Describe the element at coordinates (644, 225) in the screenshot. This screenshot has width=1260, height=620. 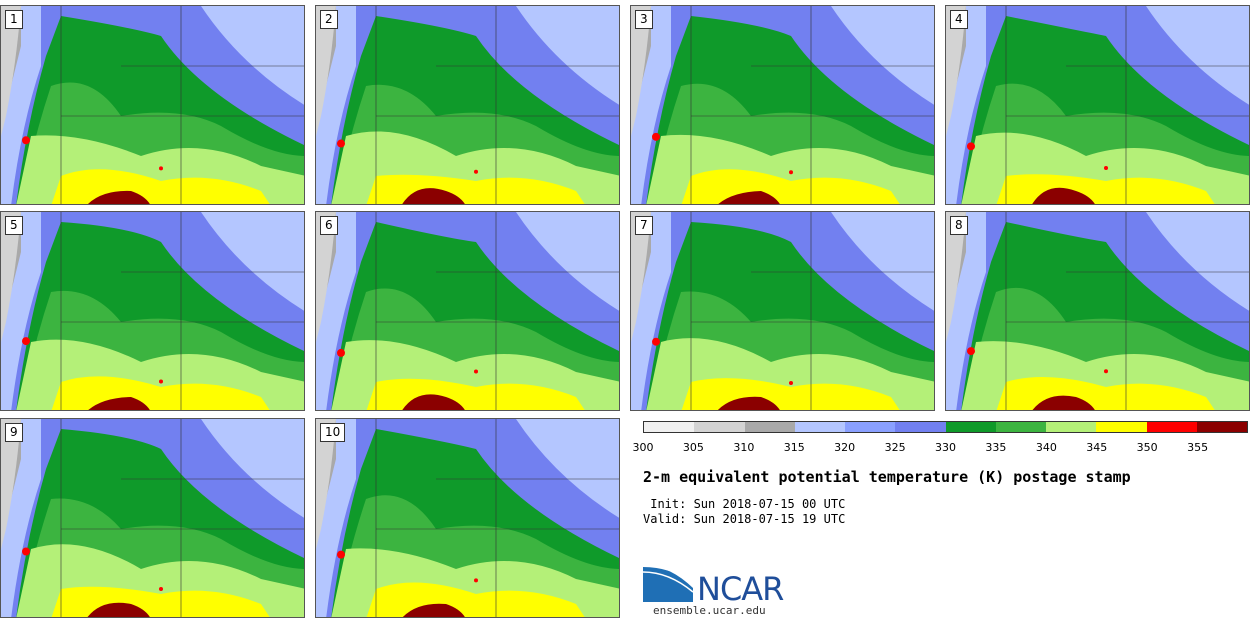
I see `panel-label: 7` at that location.